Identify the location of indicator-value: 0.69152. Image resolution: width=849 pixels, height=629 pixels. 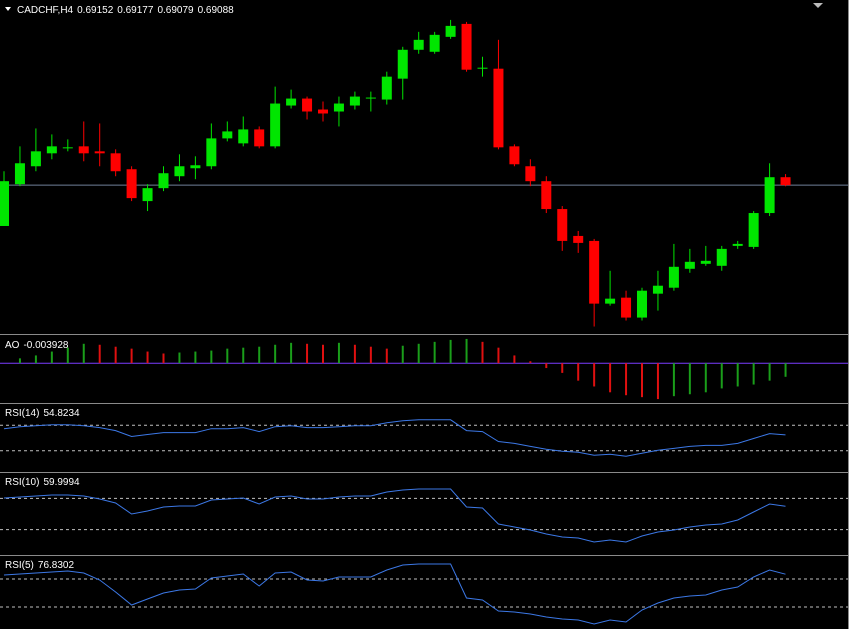
(95, 10).